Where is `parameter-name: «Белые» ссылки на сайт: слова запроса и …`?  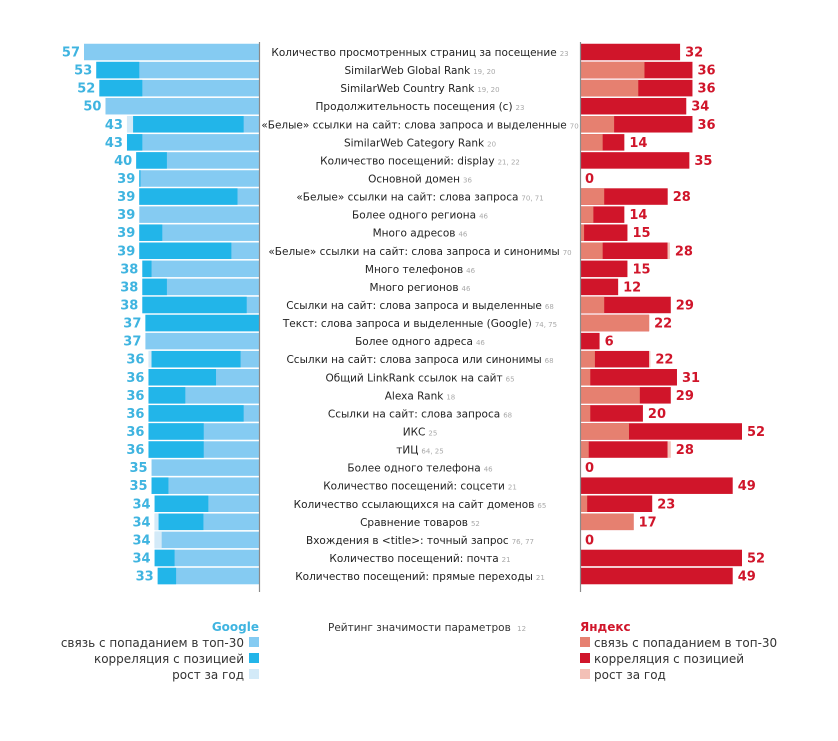
parameter-name: «Белые» ссылки на сайт: слова запроса и … is located at coordinates (413, 252).